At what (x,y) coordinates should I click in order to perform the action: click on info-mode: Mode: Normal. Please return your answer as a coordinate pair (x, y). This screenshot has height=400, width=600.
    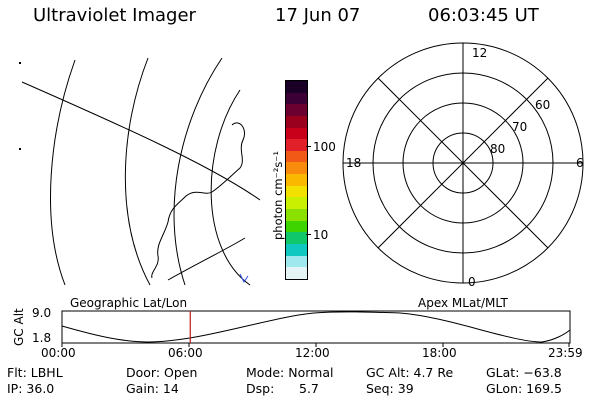
    Looking at the image, I should click on (290, 372).